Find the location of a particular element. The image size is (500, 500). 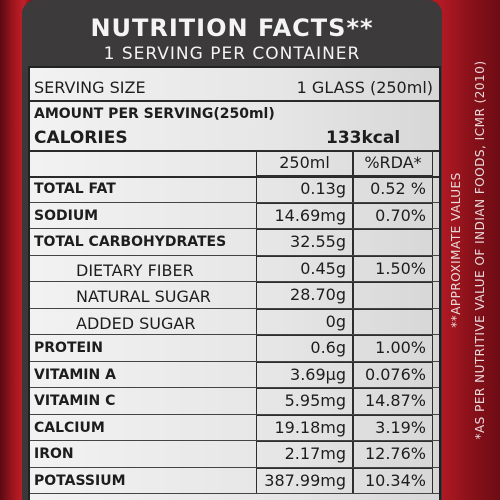

amount-per-serving-label: AMOUNT PER SERVING(250ml) is located at coordinates (154, 114).